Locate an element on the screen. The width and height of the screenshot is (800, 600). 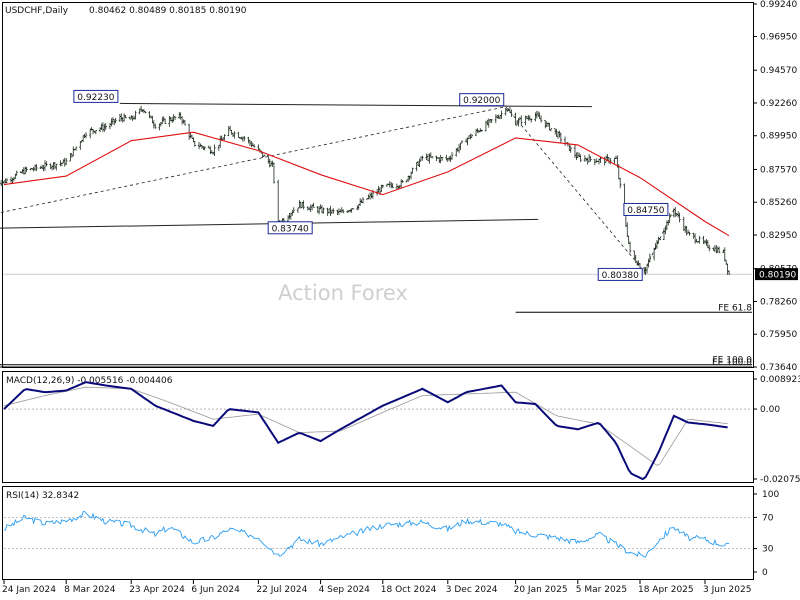
last-price-marker is located at coordinates (776, 274).